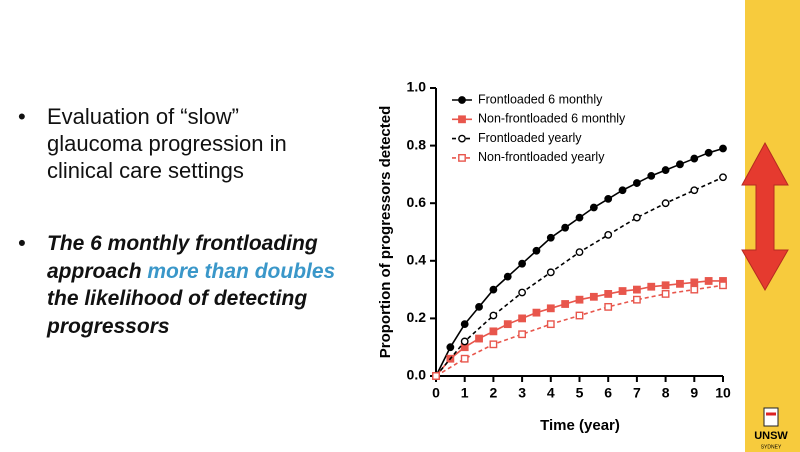  Describe the element at coordinates (522, 393) in the screenshot. I see `x-tick-label: 3` at that location.